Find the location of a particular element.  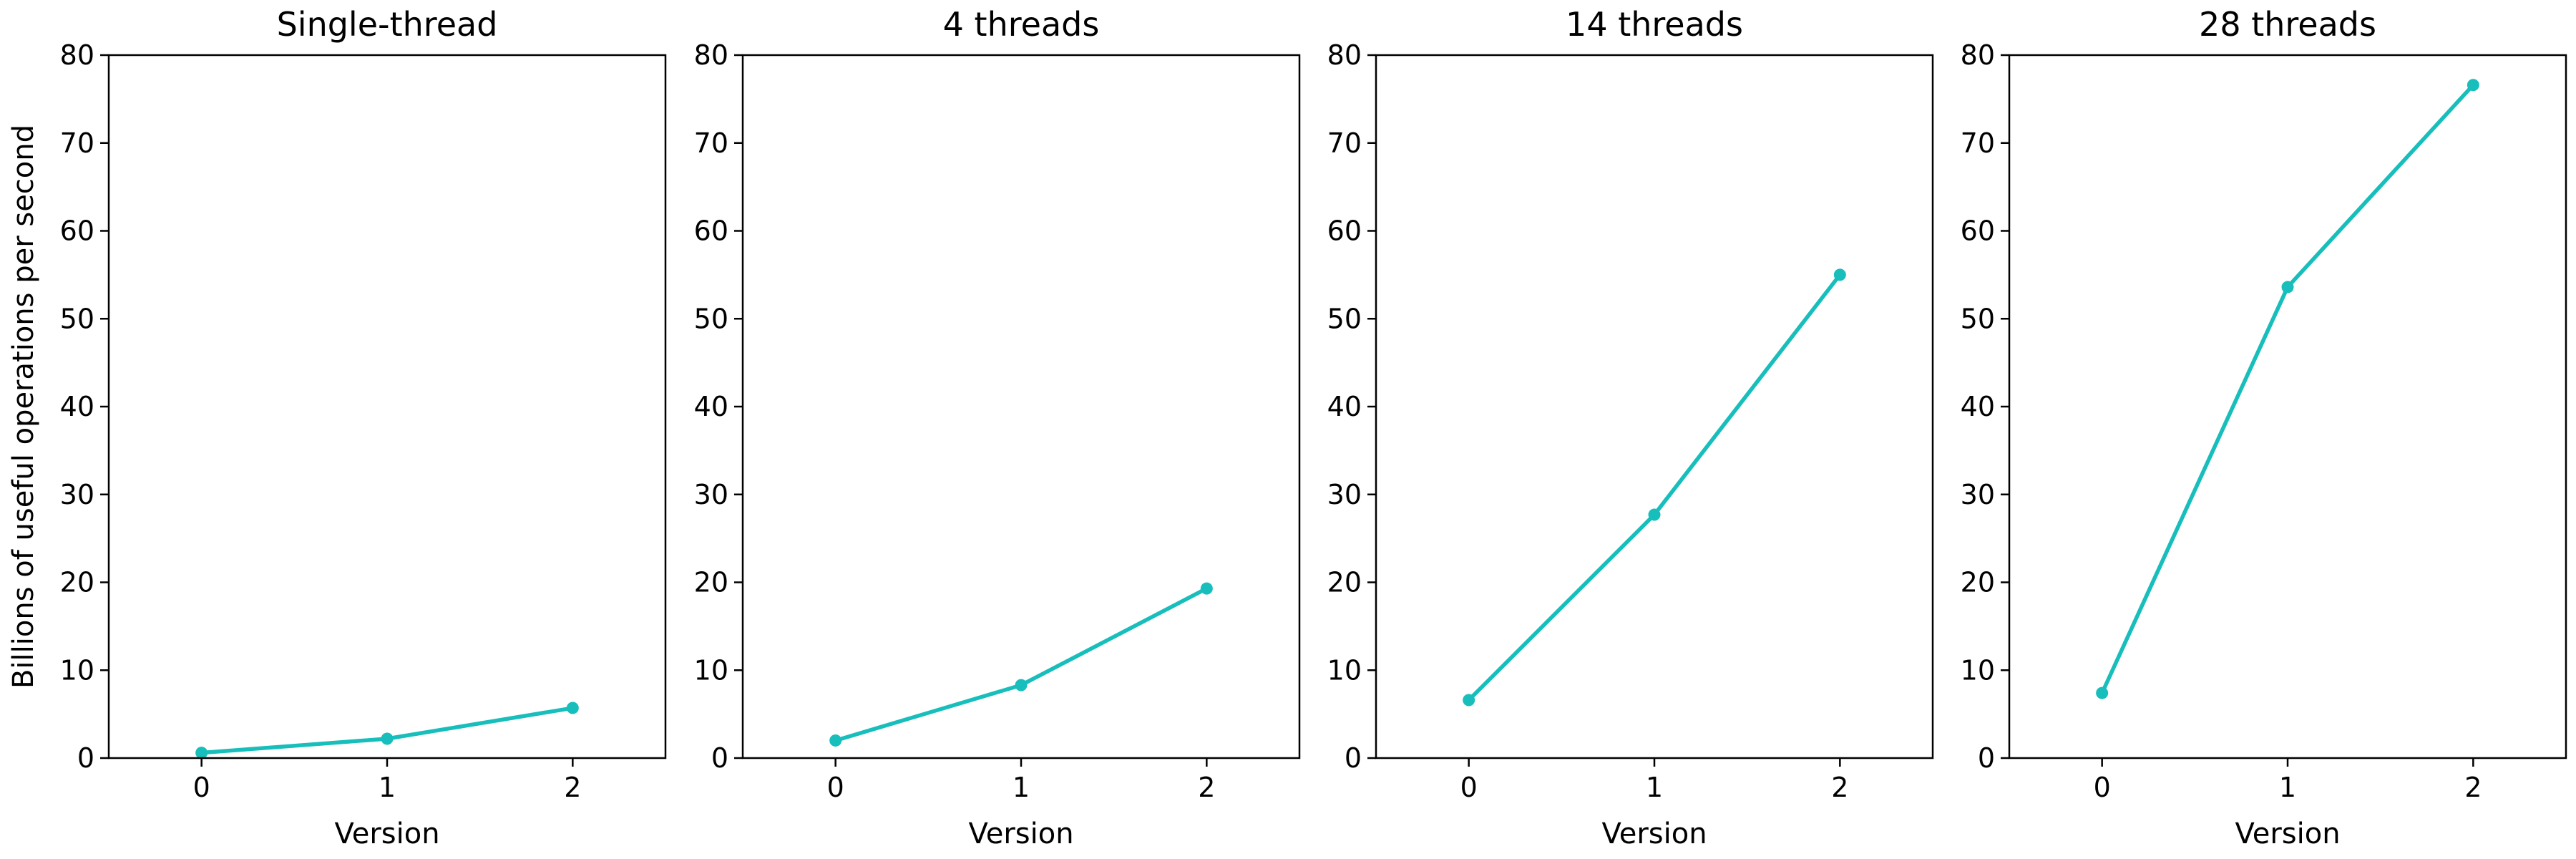

panel-title: Single-thread is located at coordinates (387, 24).